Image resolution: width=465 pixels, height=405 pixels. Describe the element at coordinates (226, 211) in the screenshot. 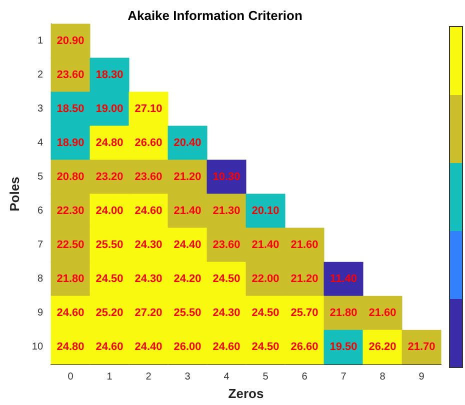

I see `data-label: 21.30` at that location.